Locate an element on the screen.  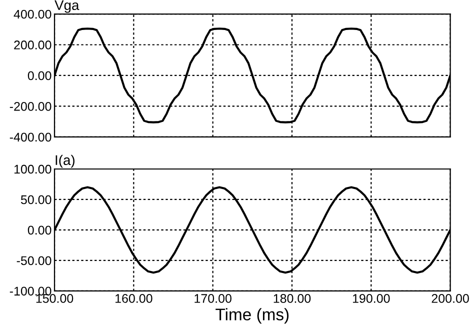
y-tick-label: -400.00 is located at coordinates (31, 137).